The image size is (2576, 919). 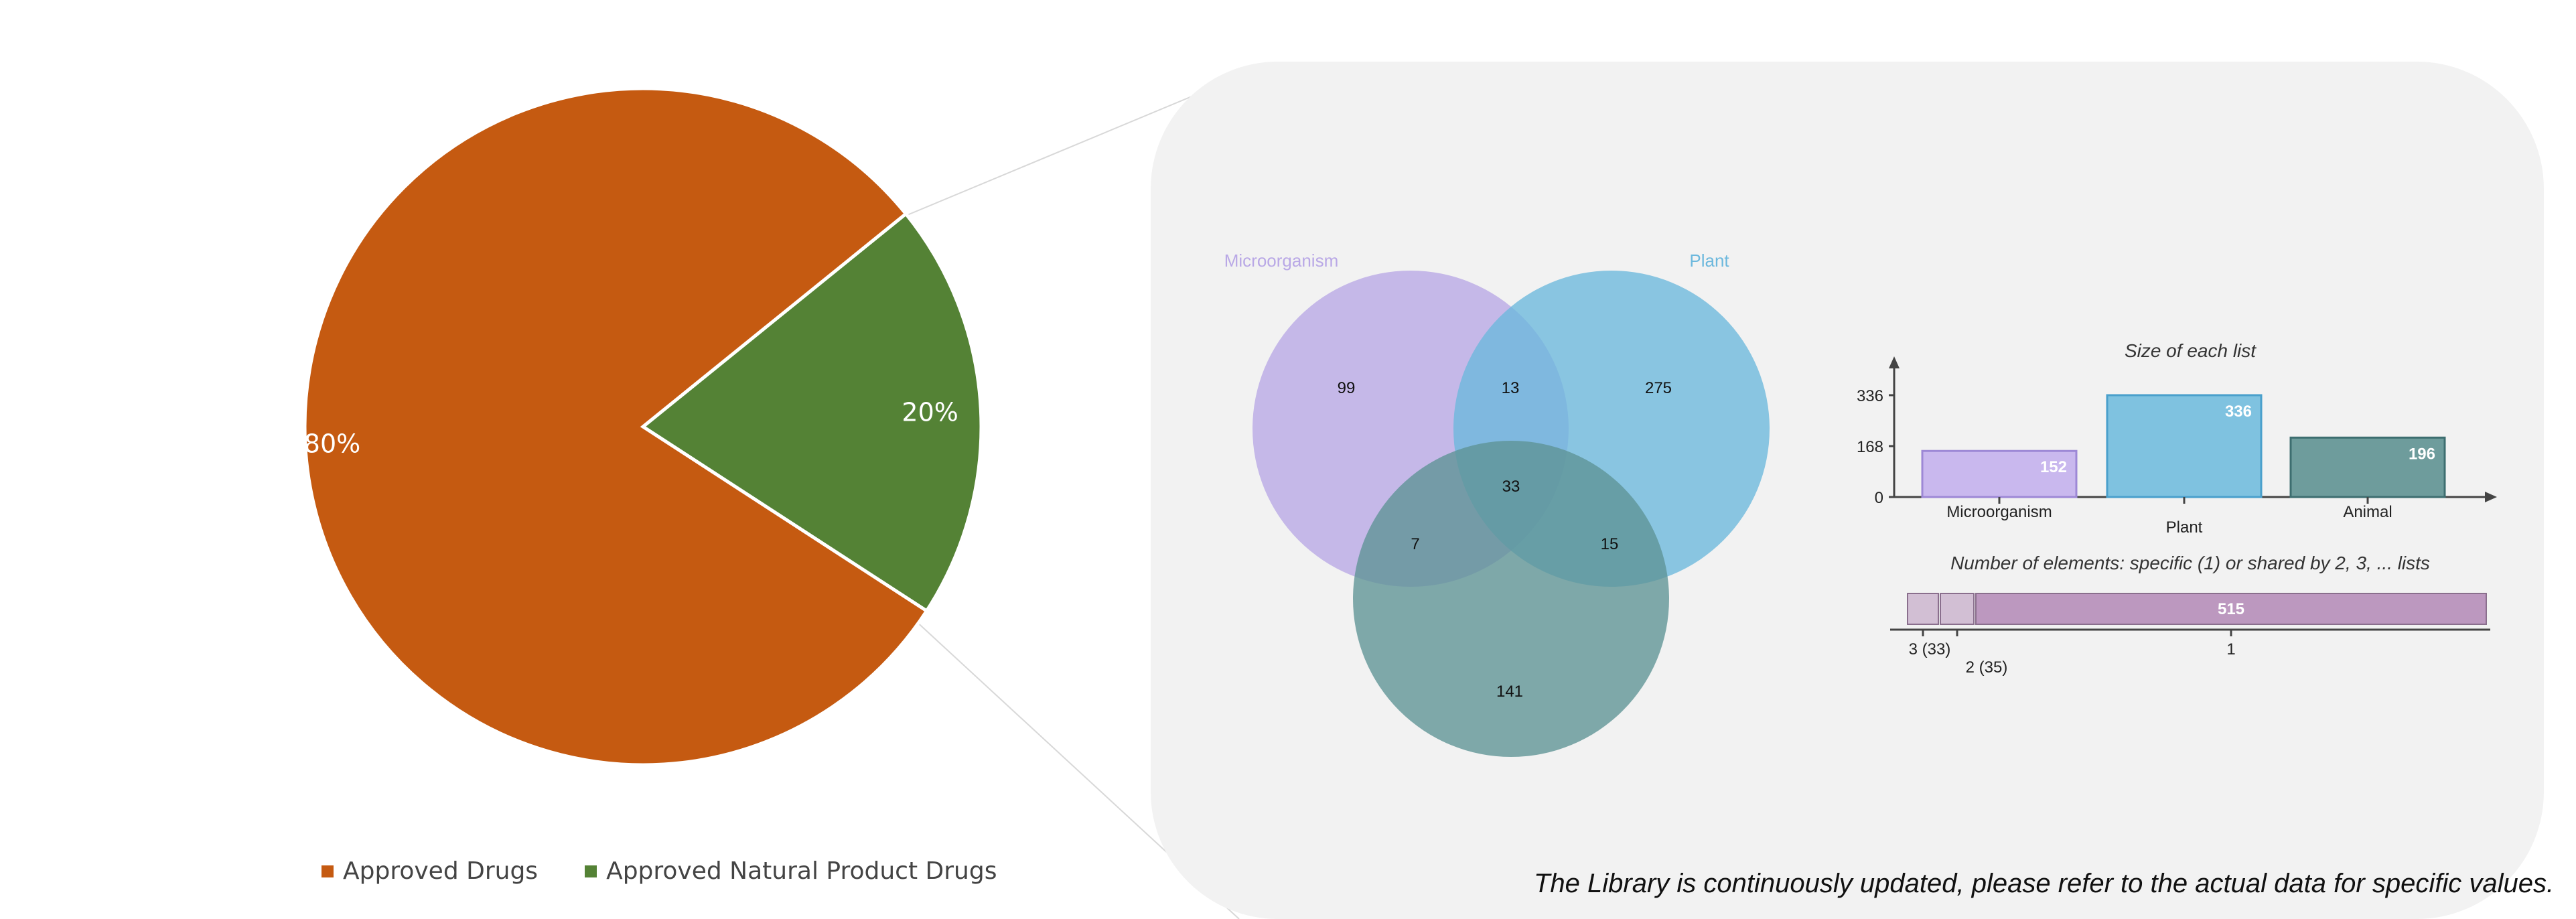 What do you see at coordinates (801, 871) in the screenshot?
I see `legend-label-natural-product-drugs: Approved Natural Product Drugs` at bounding box center [801, 871].